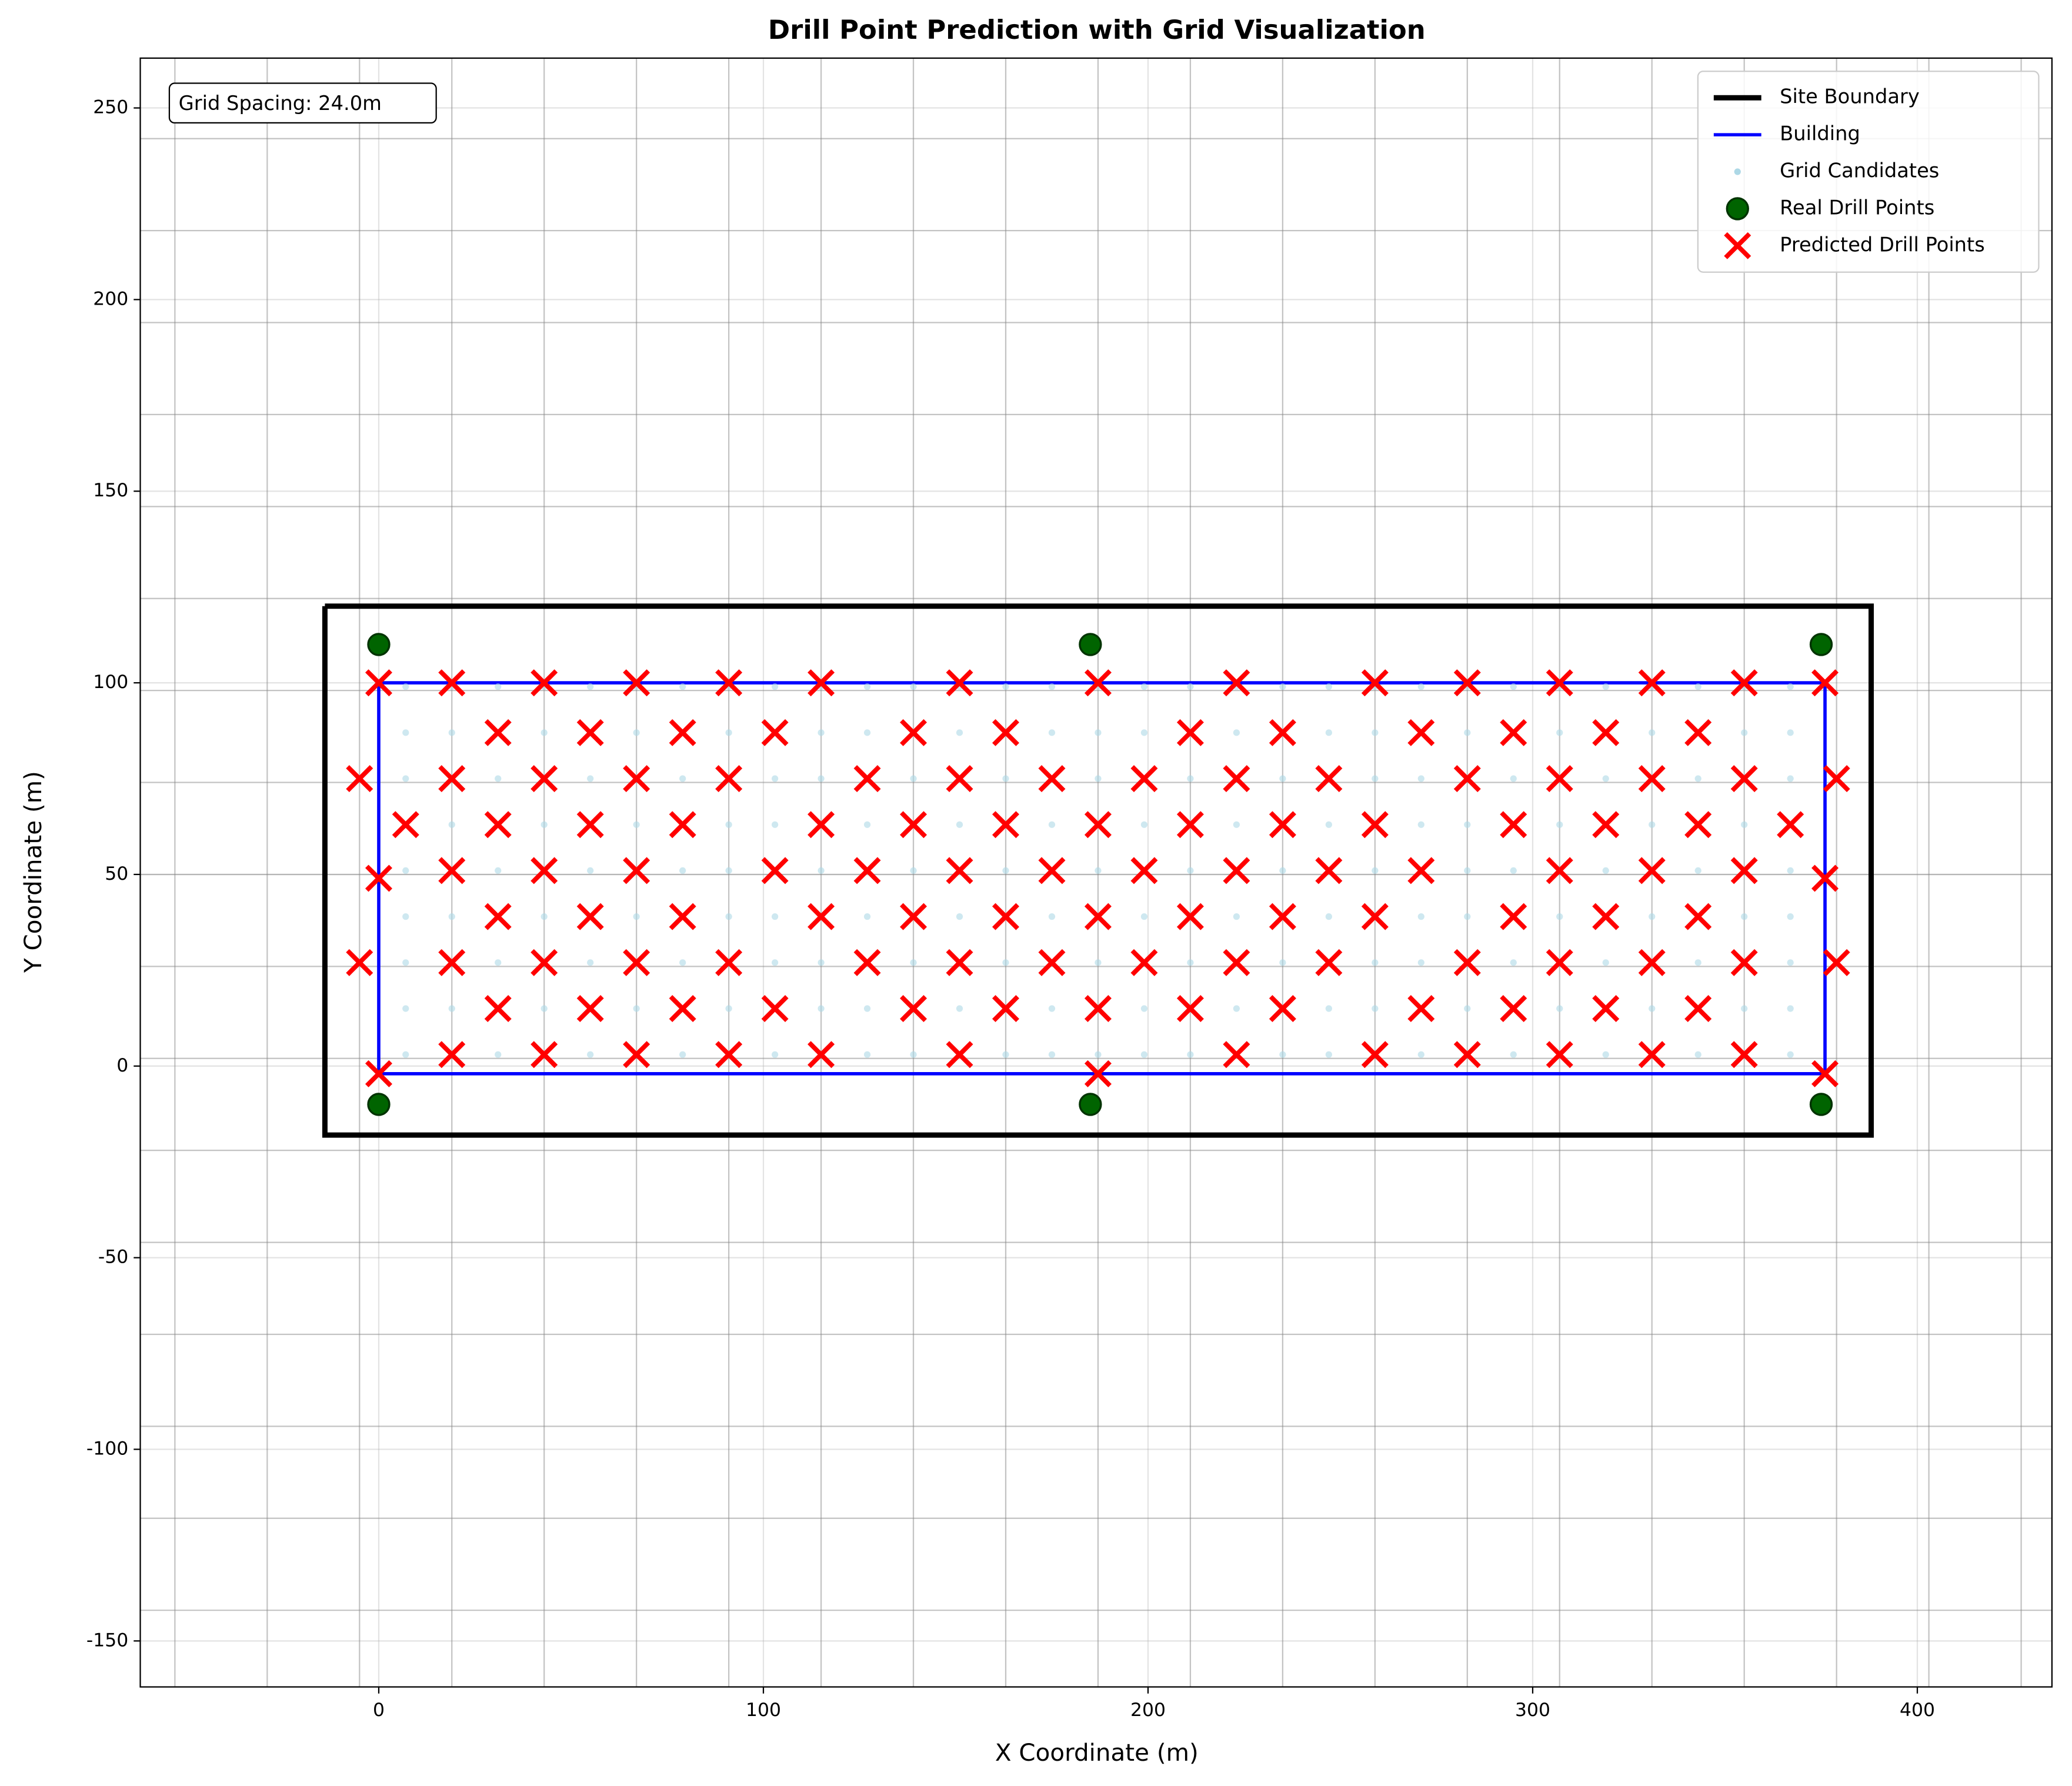 The width and height of the screenshot is (2072, 1786). I want to click on y-tick-label: 50, so click(116, 873).